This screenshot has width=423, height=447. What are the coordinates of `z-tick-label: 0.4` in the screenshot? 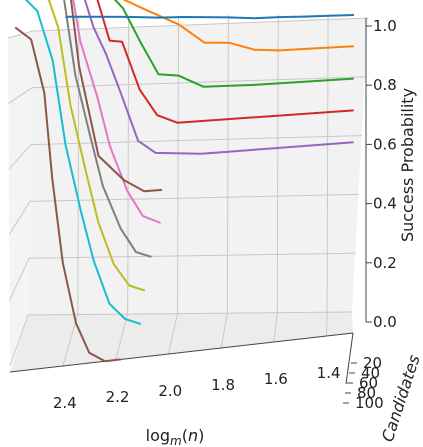 It's located at (385, 204).